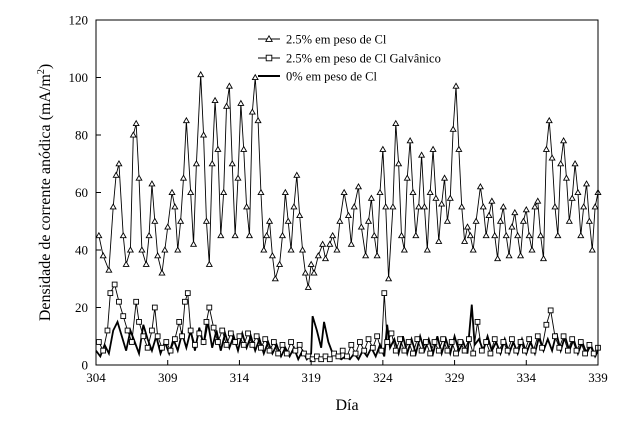 The width and height of the screenshot is (627, 425). Describe the element at coordinates (311, 377) in the screenshot. I see `x-tick-label: 319` at that location.